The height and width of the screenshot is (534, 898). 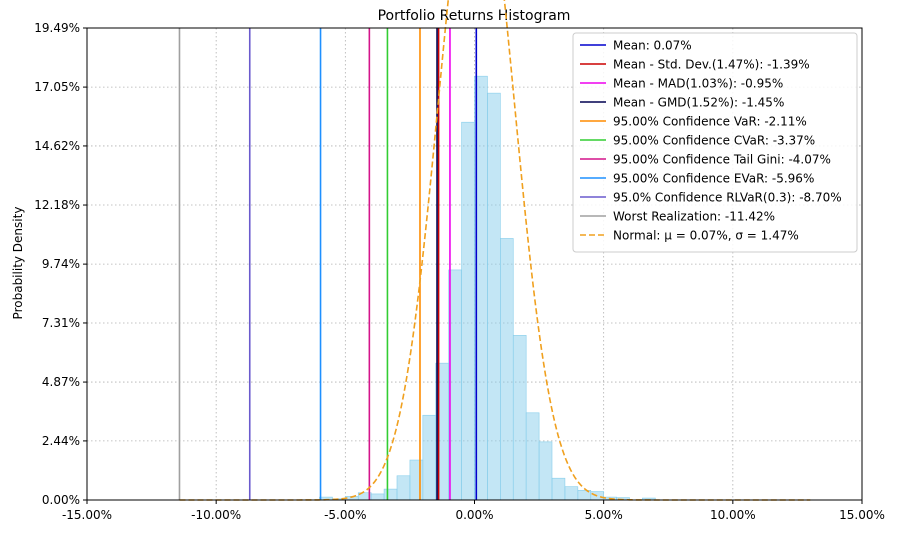 What do you see at coordinates (652, 46) in the screenshot?
I see `legend-label: Mean: 0.07%` at bounding box center [652, 46].